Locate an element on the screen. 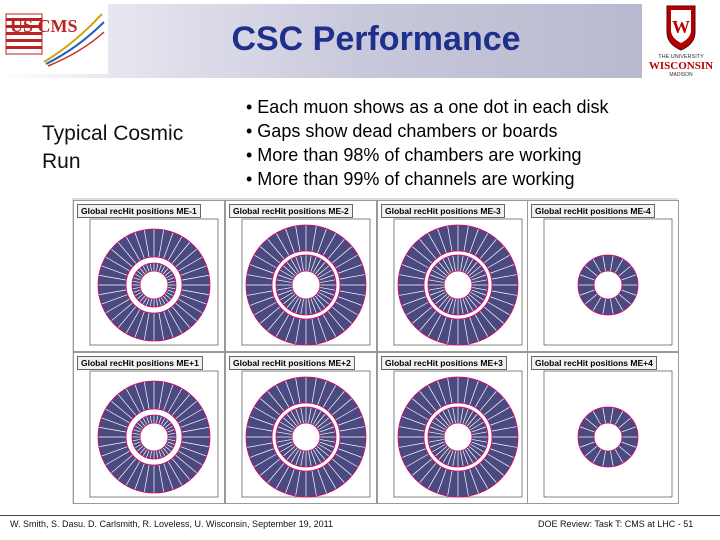 This screenshot has width=720, height=540. bullet-item: • Gaps show dead chambers or boards is located at coordinates (402, 131).